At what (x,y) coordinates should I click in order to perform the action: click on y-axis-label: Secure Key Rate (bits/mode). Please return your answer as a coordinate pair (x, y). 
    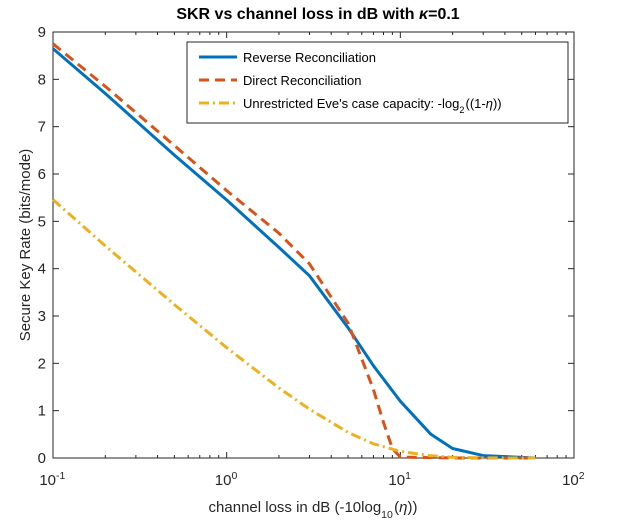
    Looking at the image, I should click on (25, 245).